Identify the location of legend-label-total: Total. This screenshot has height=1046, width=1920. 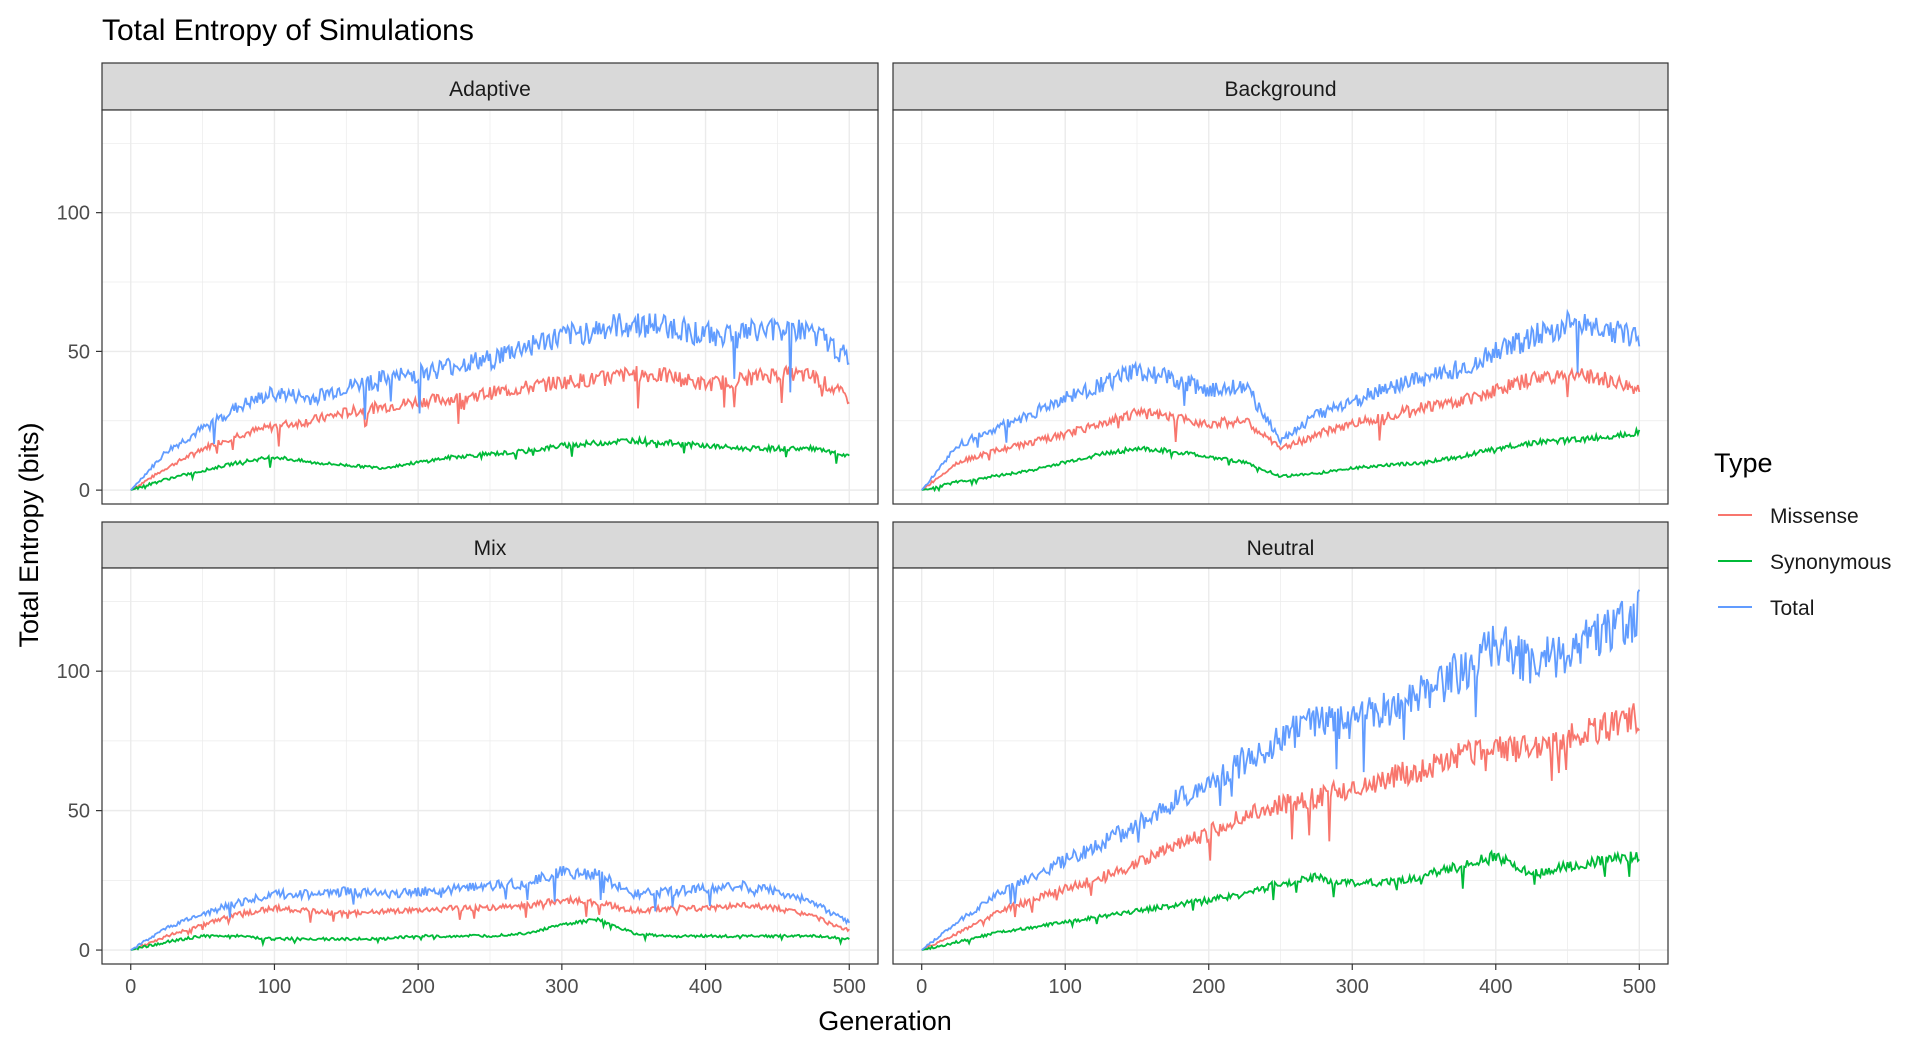
(1792, 608).